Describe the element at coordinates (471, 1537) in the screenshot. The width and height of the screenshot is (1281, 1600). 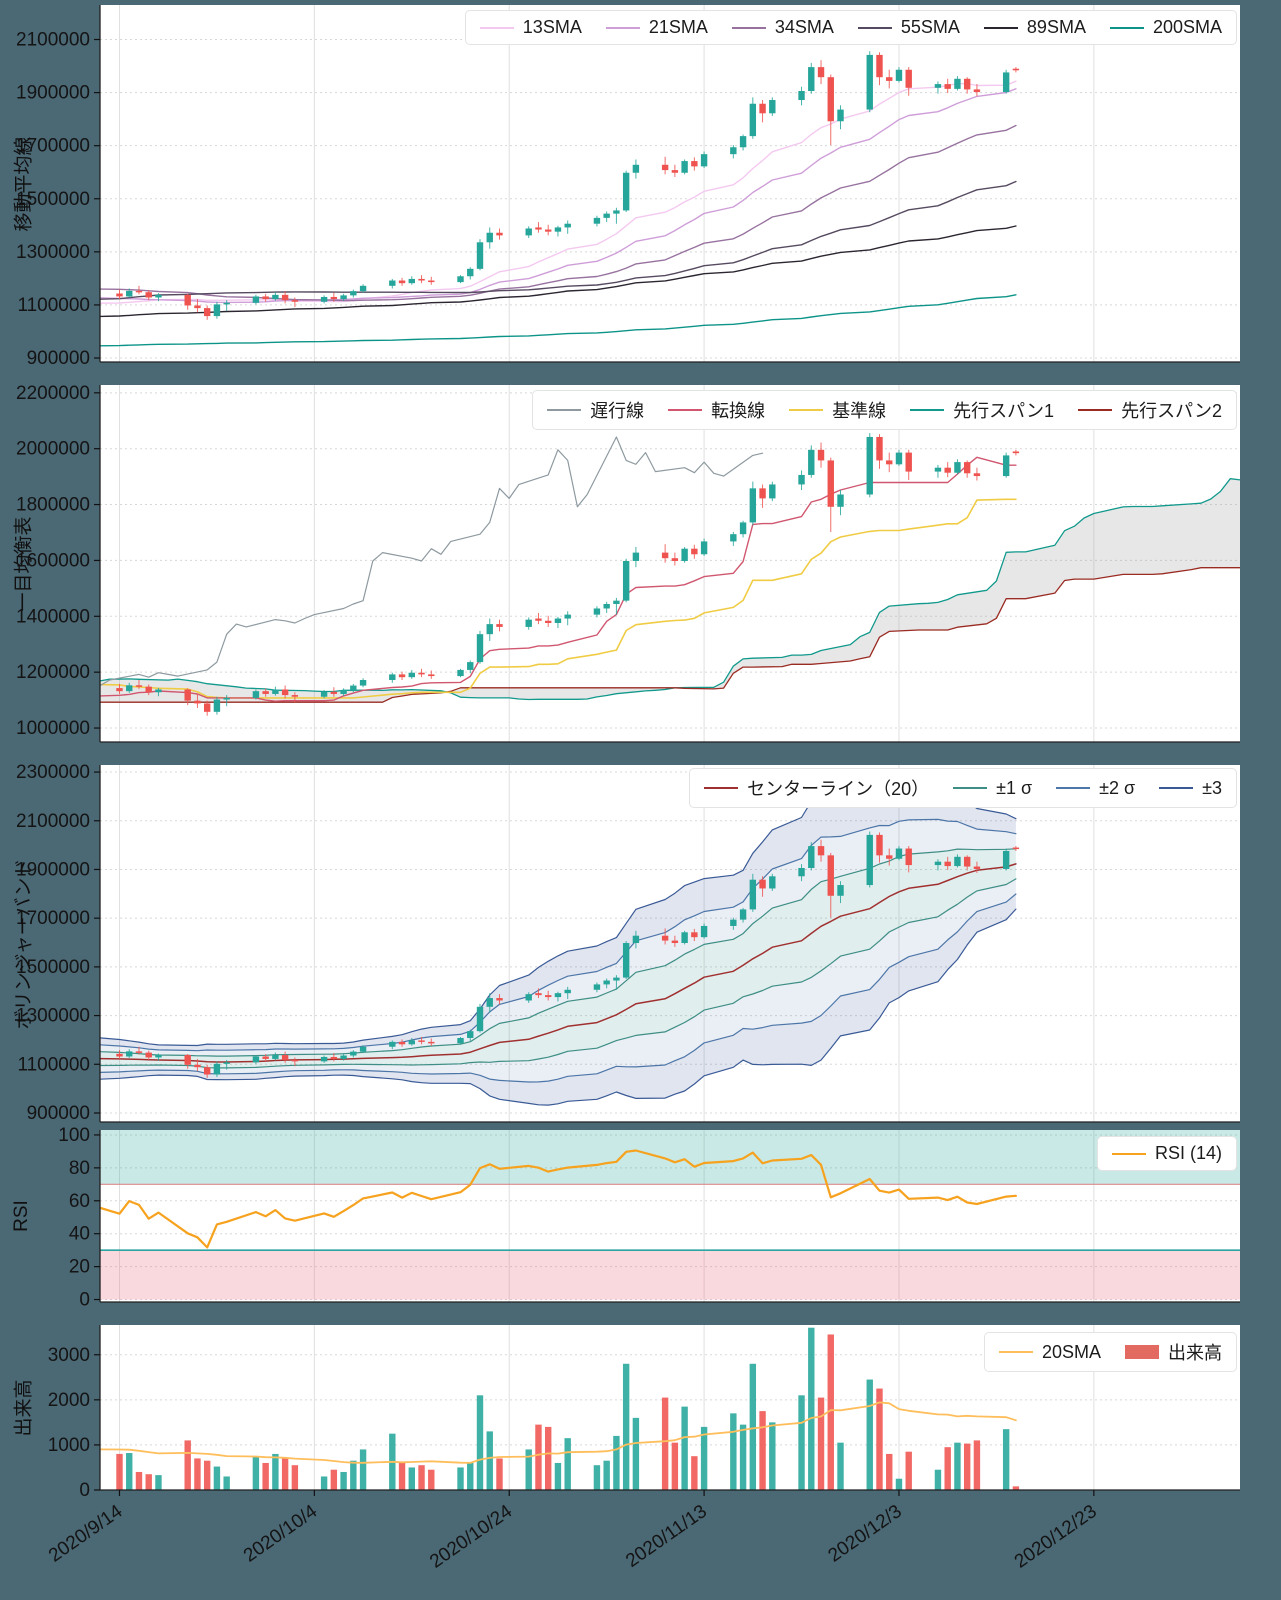
I see `x-tick-label: 2020/10/24` at that location.